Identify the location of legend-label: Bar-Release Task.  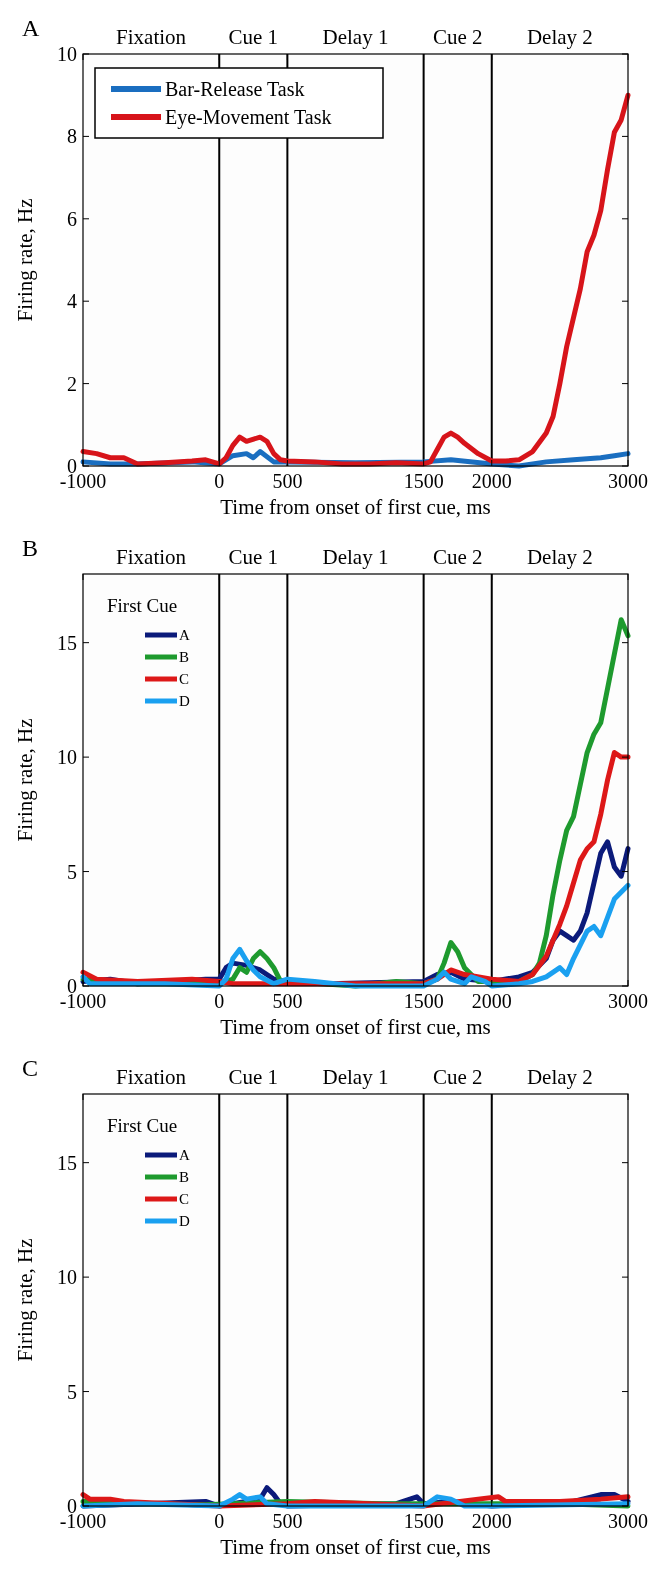
(235, 89).